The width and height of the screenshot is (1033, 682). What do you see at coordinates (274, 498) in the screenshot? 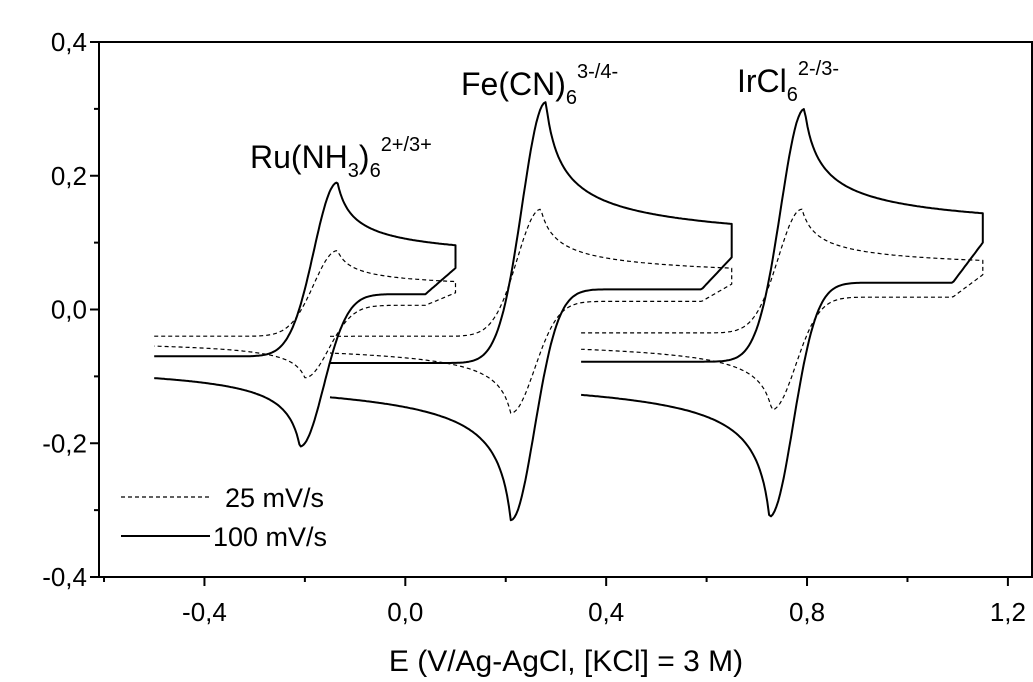
I see `legend-label-0: 25 mV/s` at bounding box center [274, 498].